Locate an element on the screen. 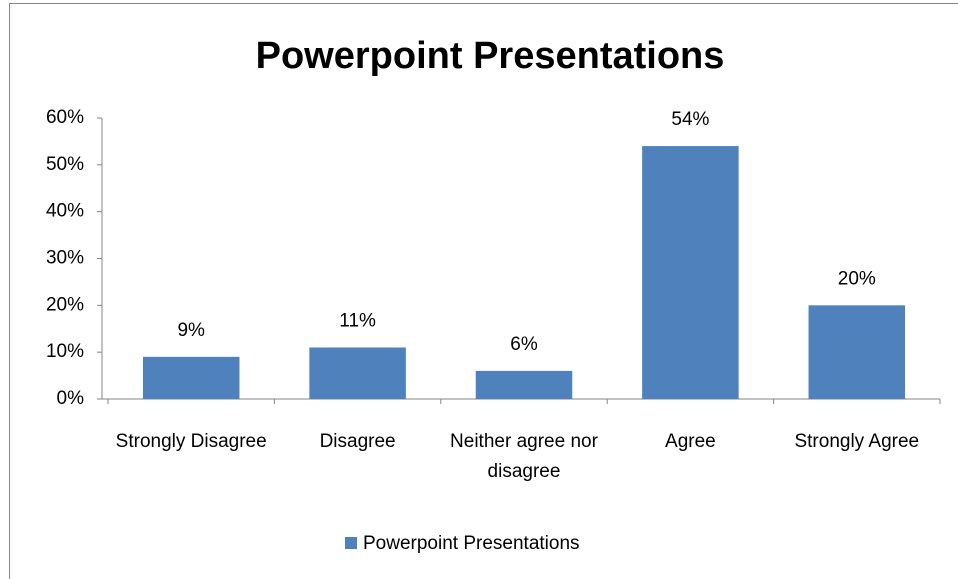  legend-label: Powerpoint Presentations is located at coordinates (471, 543).